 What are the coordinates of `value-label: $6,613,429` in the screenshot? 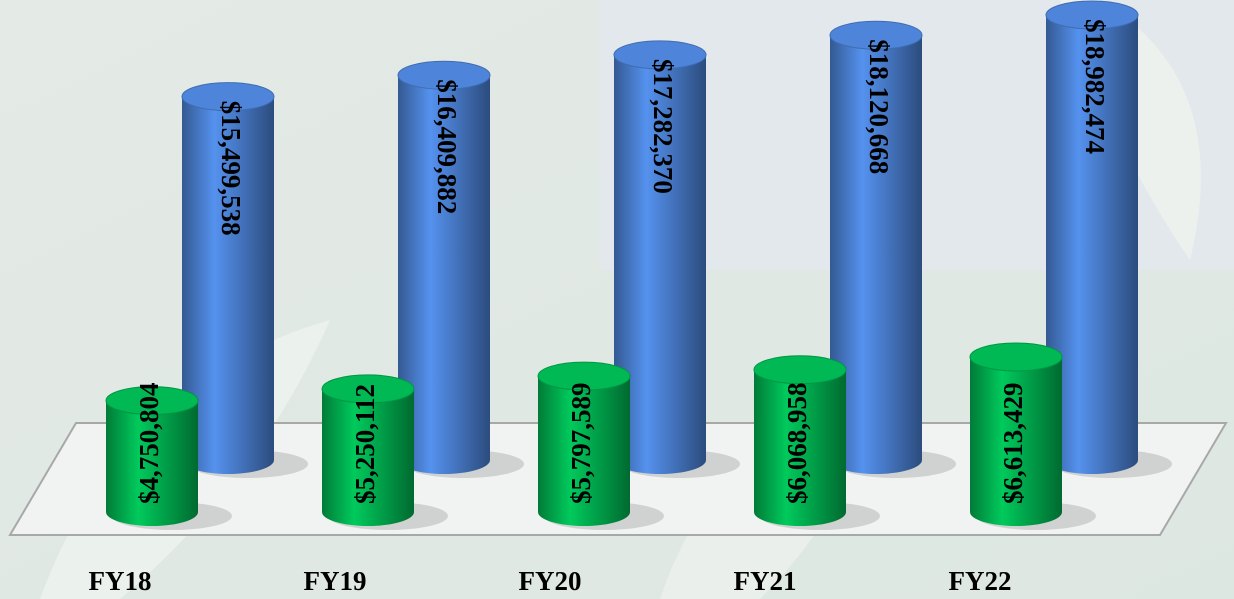 It's located at (1013, 444).